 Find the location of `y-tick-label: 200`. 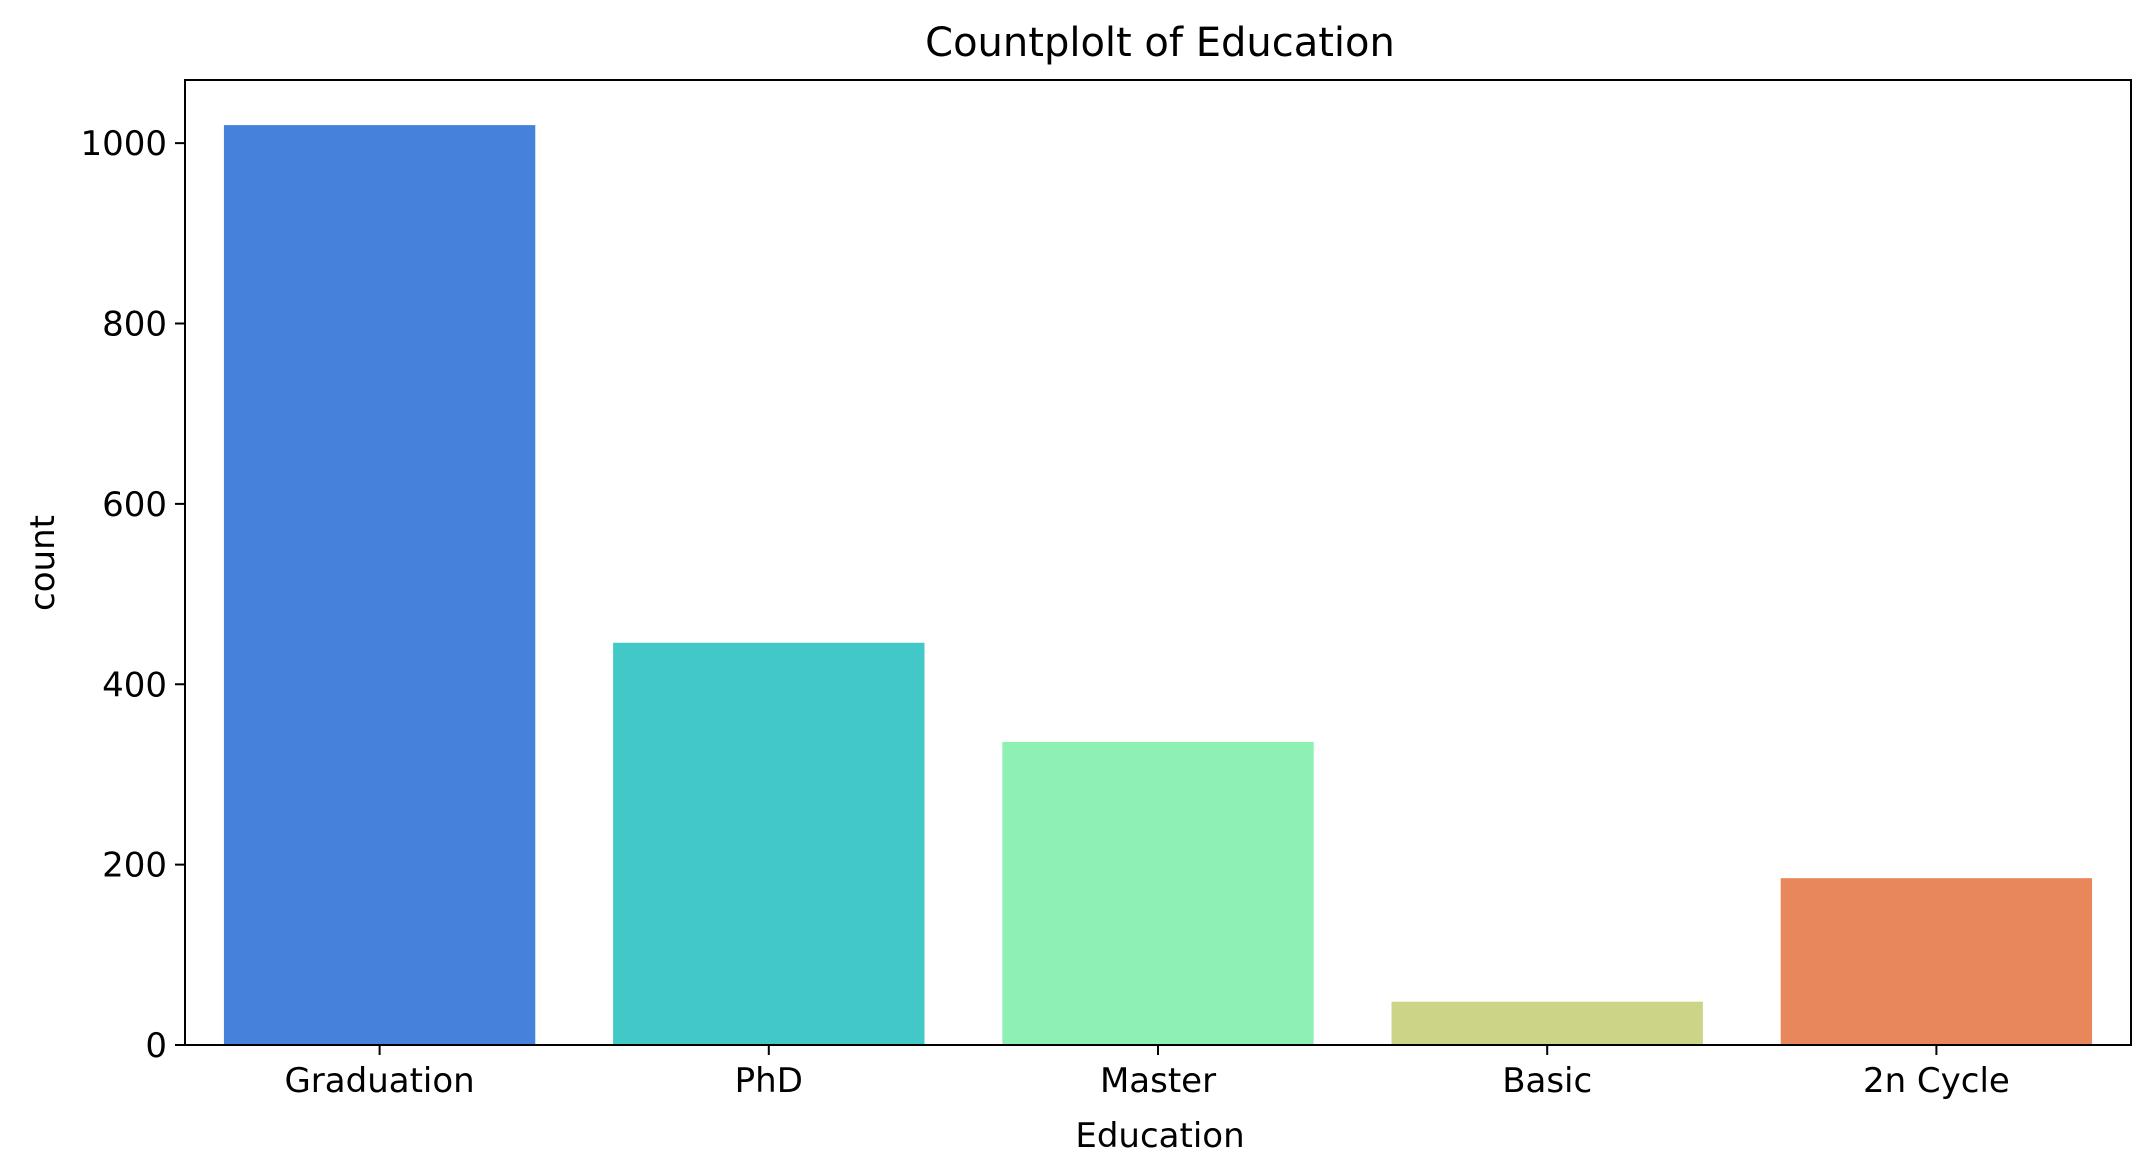

y-tick-label: 200 is located at coordinates (134, 866).